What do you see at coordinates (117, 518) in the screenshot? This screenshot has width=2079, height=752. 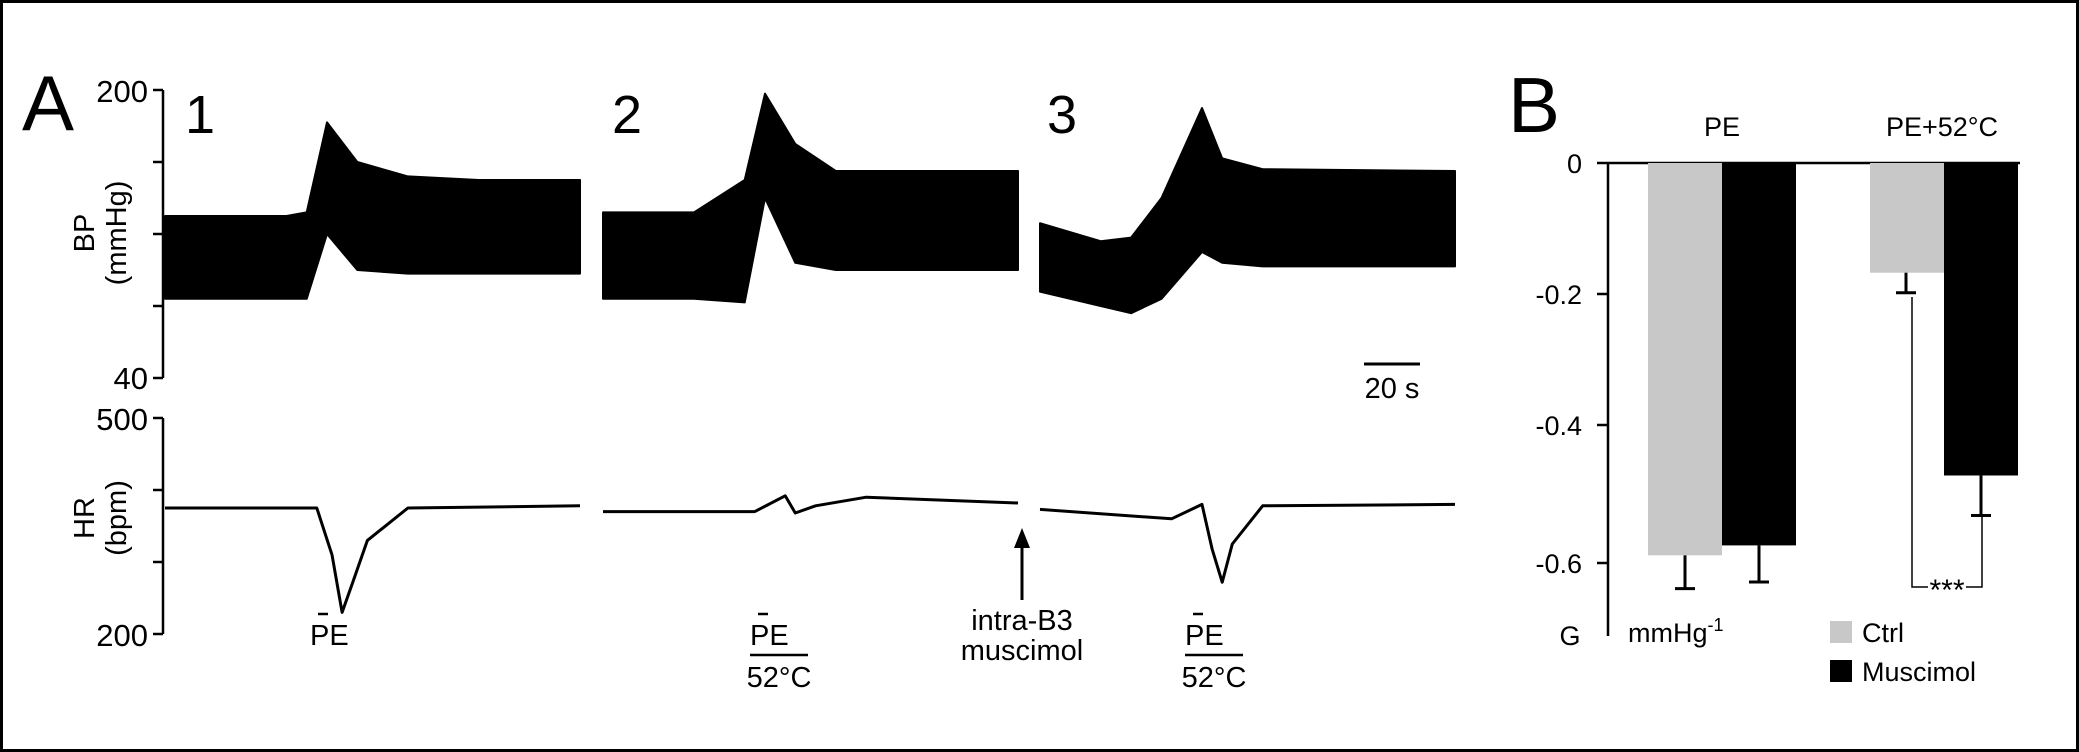 I see `hr-axis-unit: (bpm)` at bounding box center [117, 518].